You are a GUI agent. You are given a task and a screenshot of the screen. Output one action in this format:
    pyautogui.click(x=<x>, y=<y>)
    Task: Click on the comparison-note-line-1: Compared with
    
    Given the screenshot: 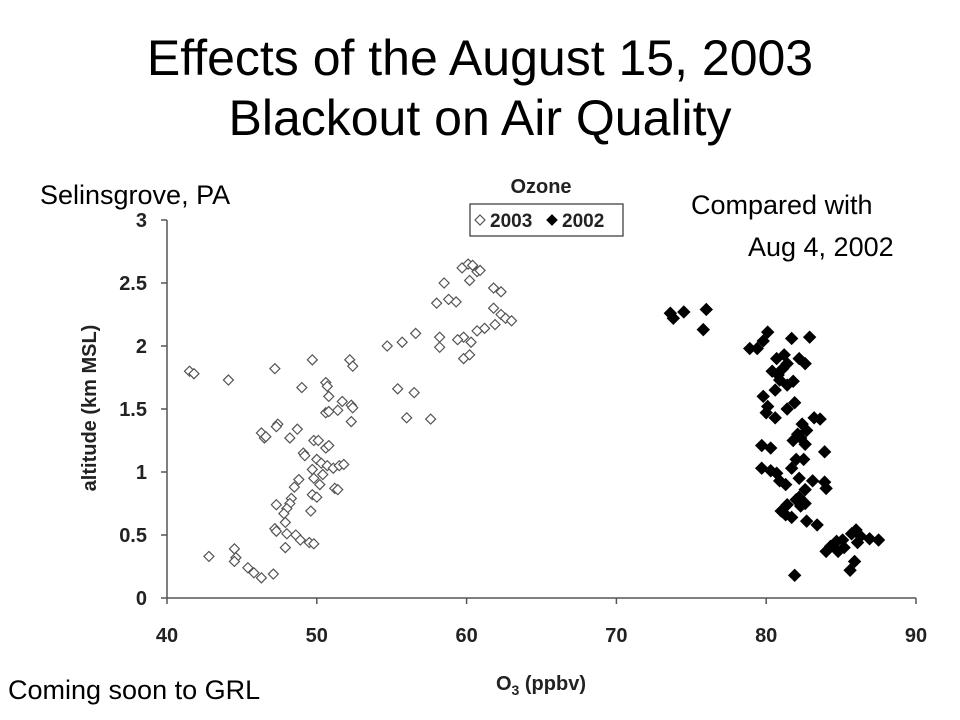 What is the action you would take?
    pyautogui.click(x=782, y=205)
    